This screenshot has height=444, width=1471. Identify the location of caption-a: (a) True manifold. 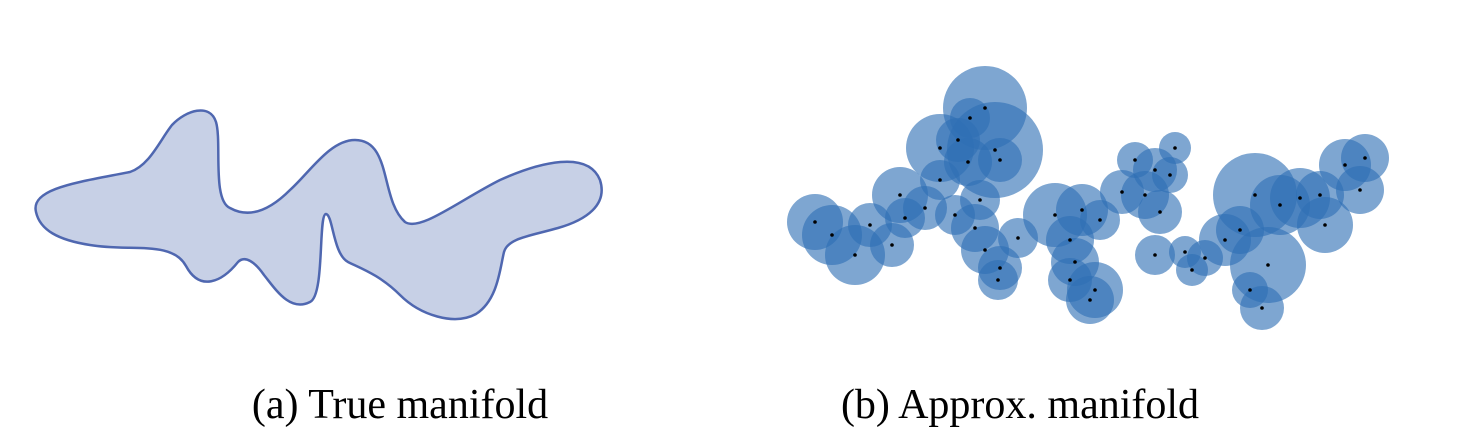
(400, 405).